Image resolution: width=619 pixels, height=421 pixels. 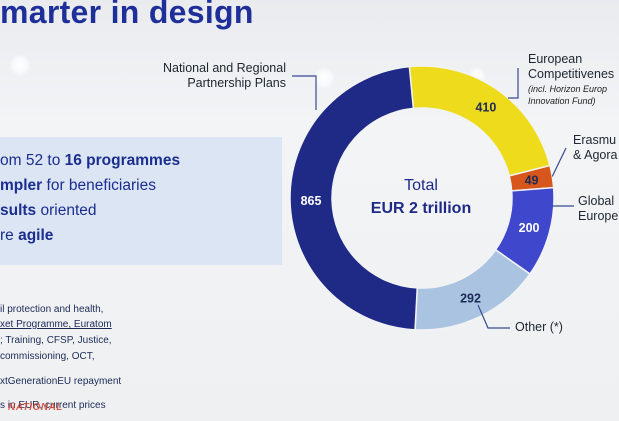 What do you see at coordinates (559, 162) in the screenshot?
I see `leader-line-erasmus` at bounding box center [559, 162].